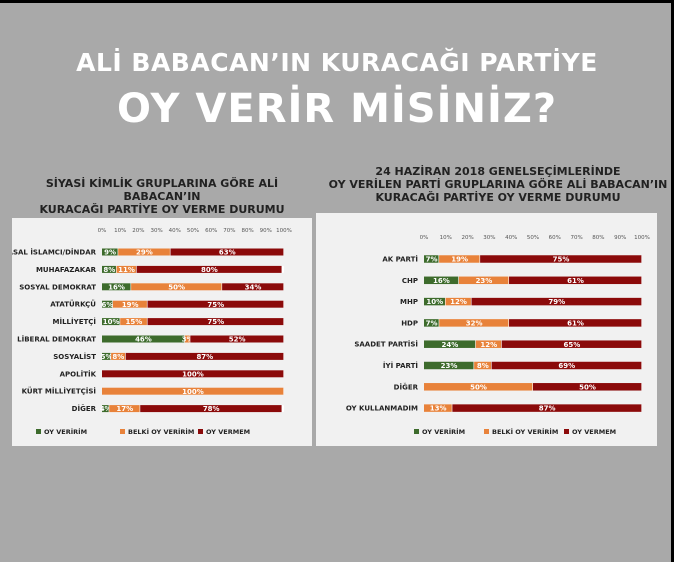 Image resolution: width=674 pixels, height=562 pixels. I want to click on category-label: SAADET PARTİSİ, so click(386, 344).